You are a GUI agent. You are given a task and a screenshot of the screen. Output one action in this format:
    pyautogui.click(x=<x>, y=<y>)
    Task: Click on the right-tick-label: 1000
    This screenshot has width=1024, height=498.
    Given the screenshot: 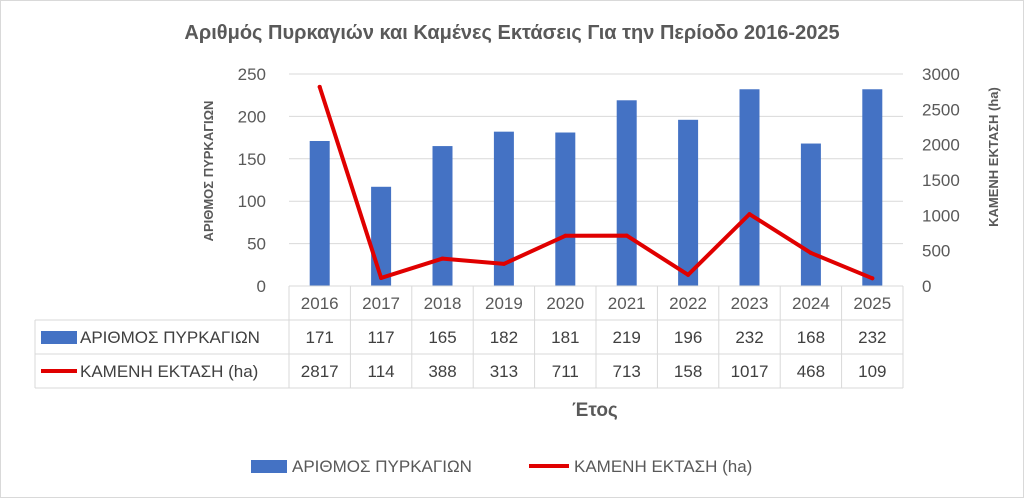 What is the action you would take?
    pyautogui.click(x=941, y=215)
    